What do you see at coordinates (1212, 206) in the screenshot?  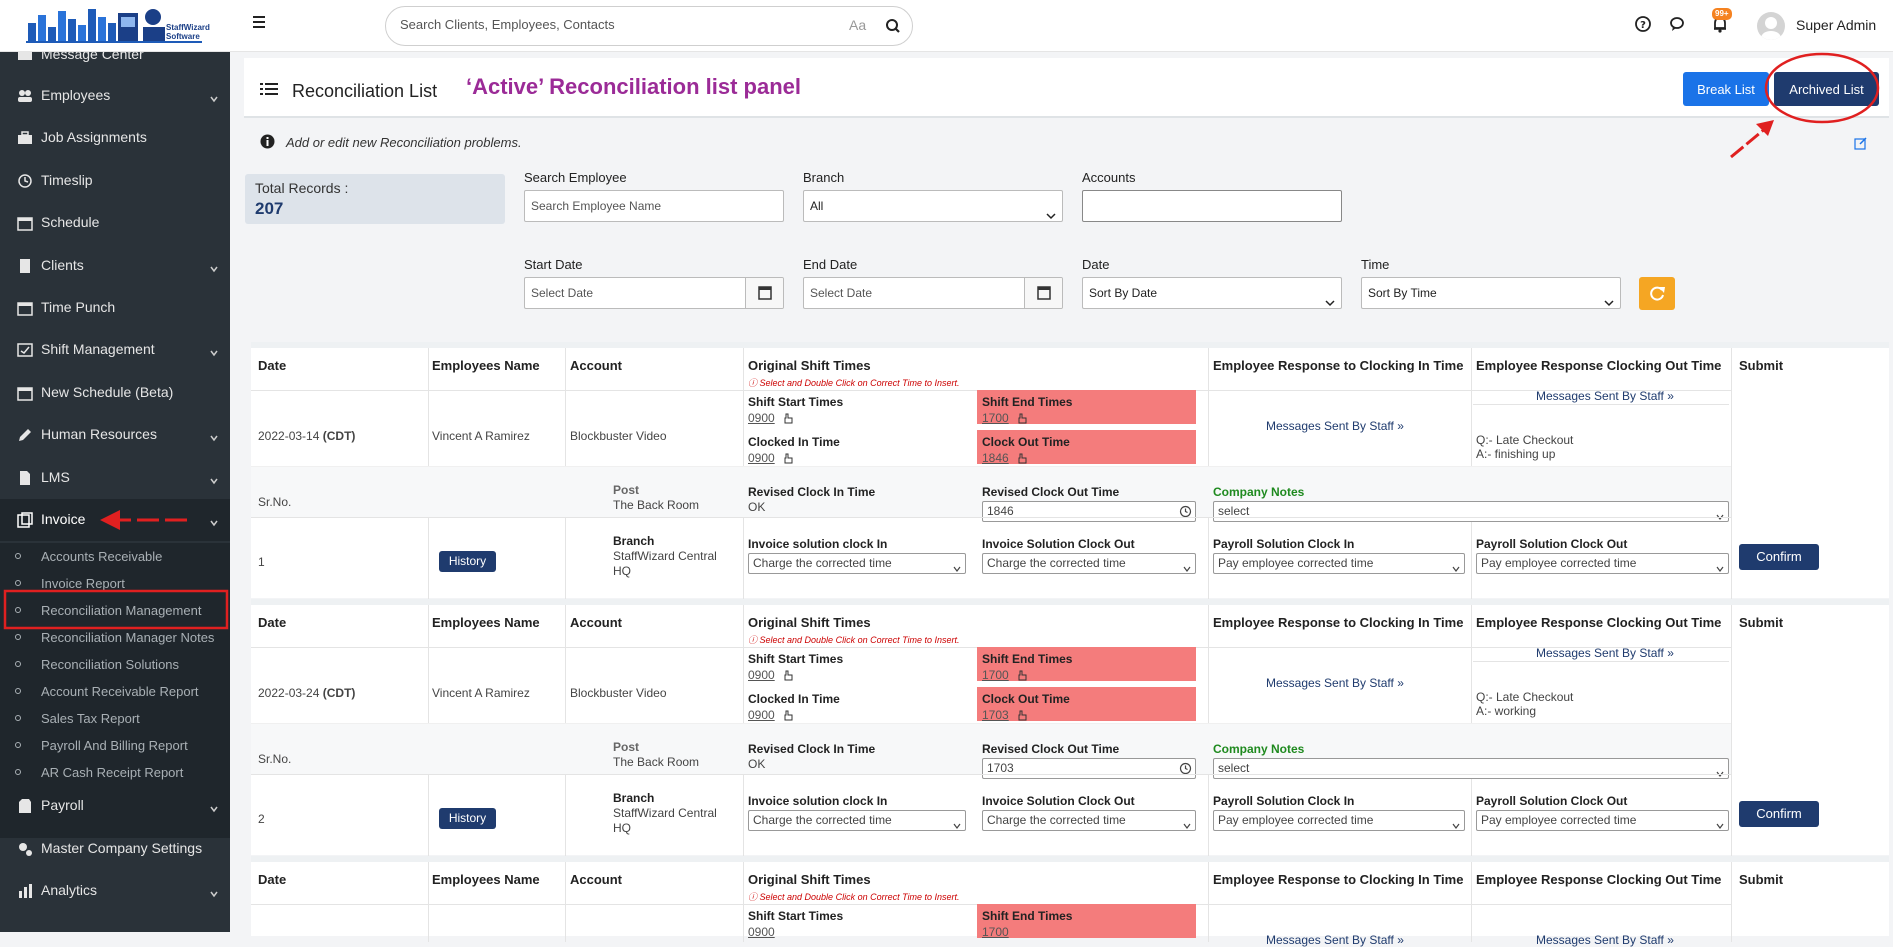 I see `accounts-input` at bounding box center [1212, 206].